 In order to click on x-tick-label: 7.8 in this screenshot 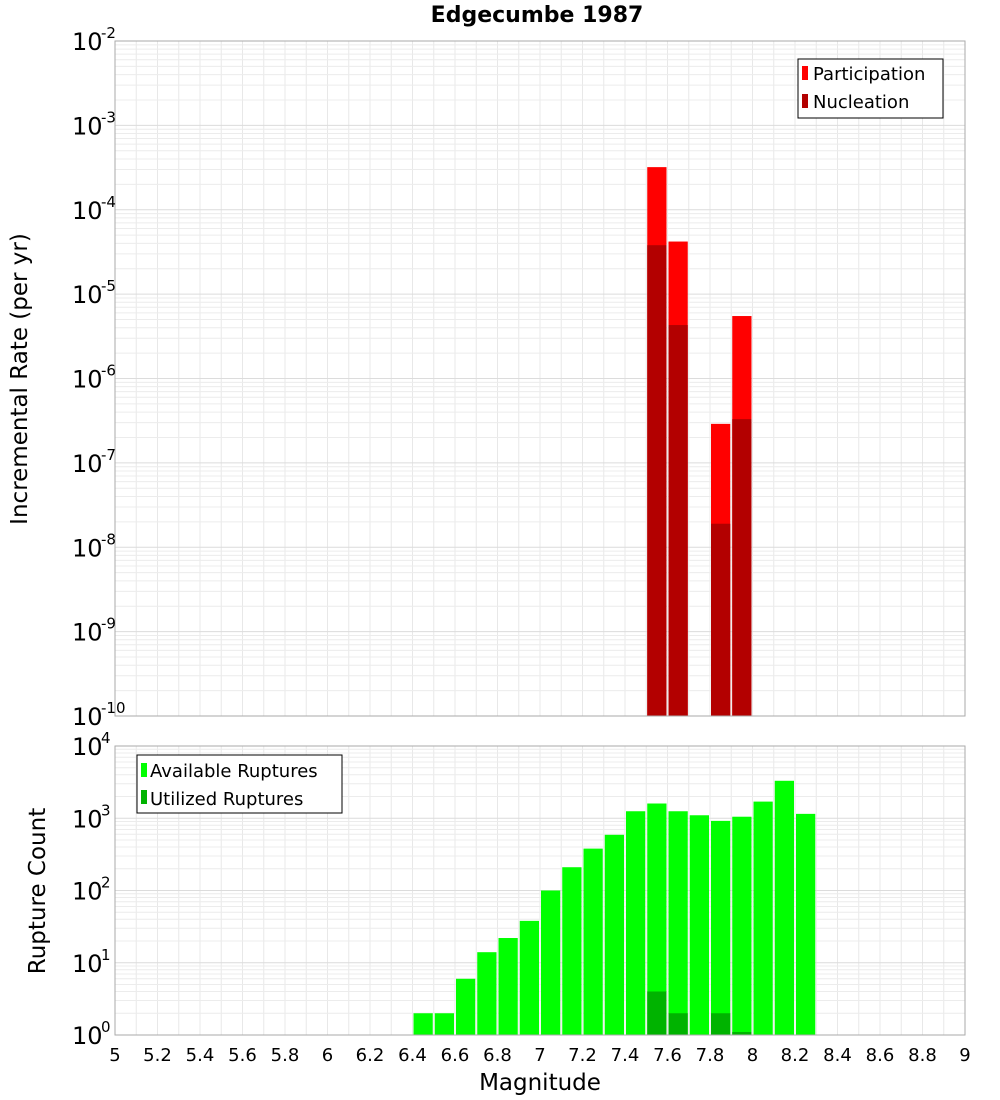, I will do `click(710, 1055)`.